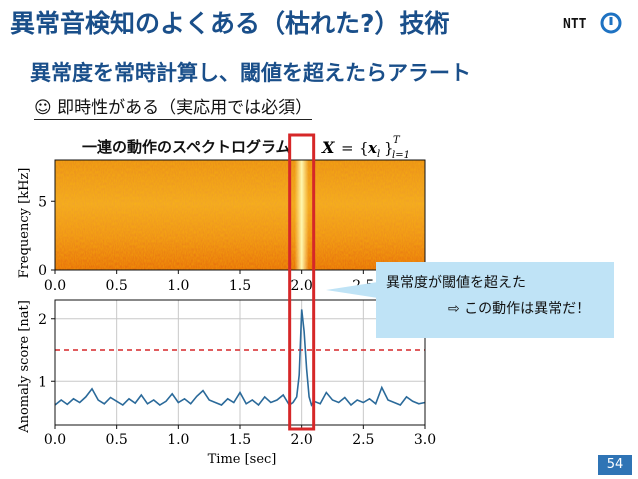 The width and height of the screenshot is (638, 479). I want to click on ntt-ring-icon, so click(611, 23).